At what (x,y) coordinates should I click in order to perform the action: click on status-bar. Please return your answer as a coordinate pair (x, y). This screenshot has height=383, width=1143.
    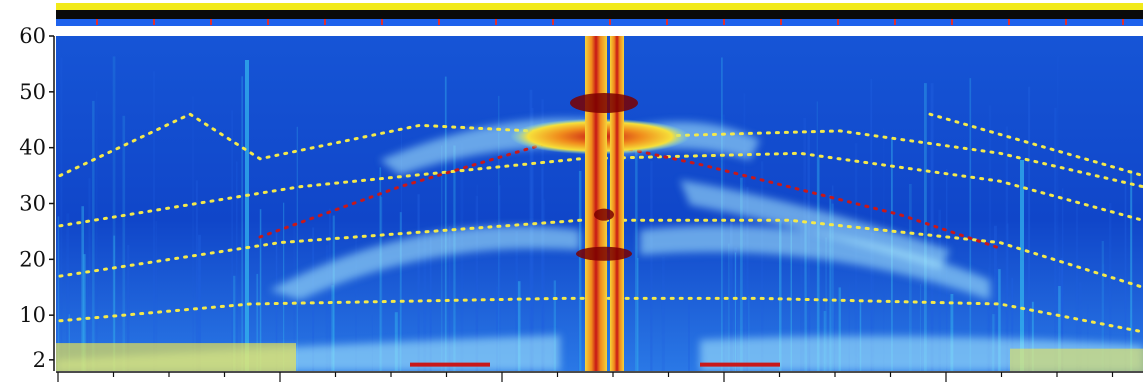
    Looking at the image, I should click on (599, 14).